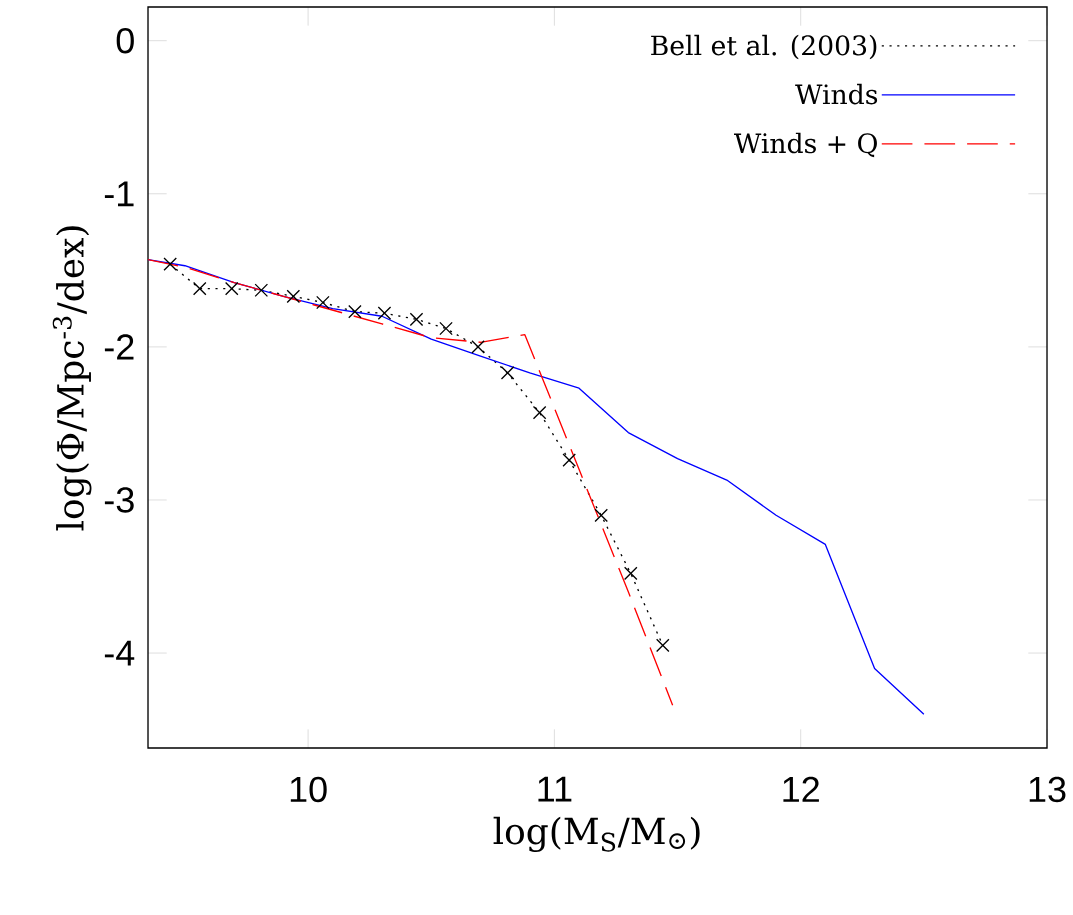 This screenshot has width=1073, height=915. I want to click on y-tick-label: -2, so click(119, 347).